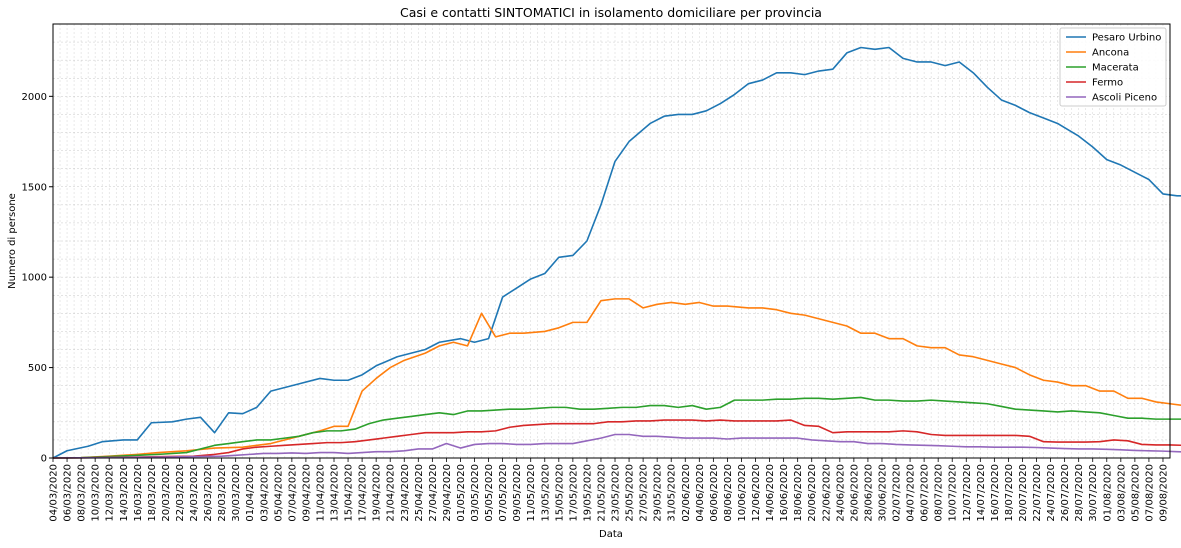  Describe the element at coordinates (700, 493) in the screenshot. I see `x-tick-label: 04/06/2020` at that location.